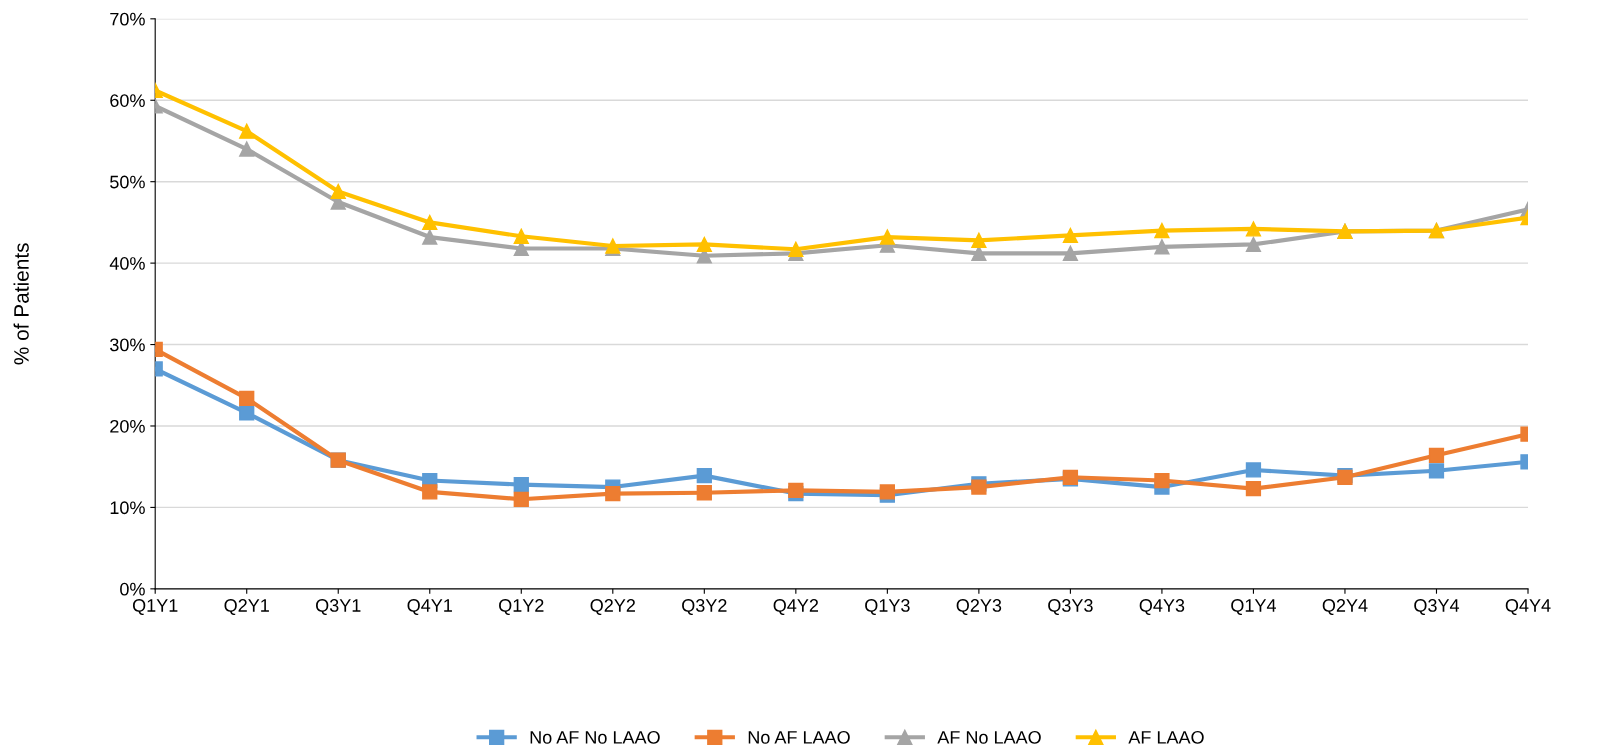 The height and width of the screenshot is (753, 1600). Describe the element at coordinates (127, 508) in the screenshot. I see `y-tick-label: 10%` at that location.